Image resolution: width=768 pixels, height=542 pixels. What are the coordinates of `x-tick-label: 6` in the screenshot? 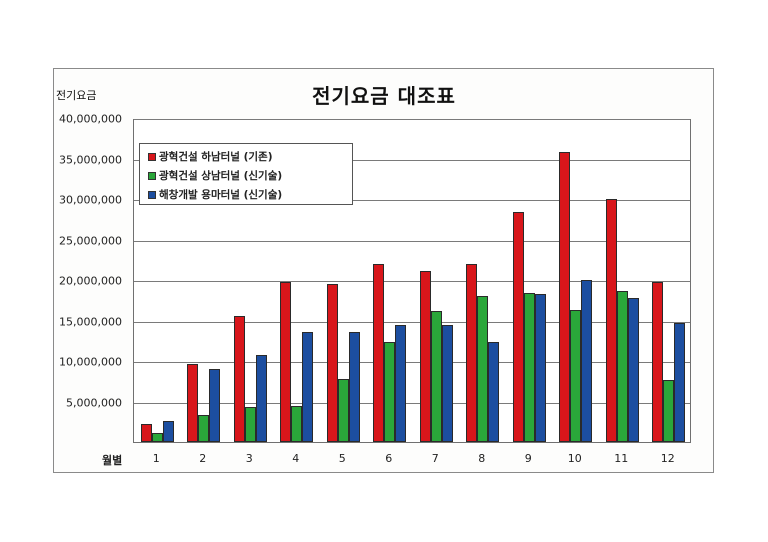 It's located at (389, 458).